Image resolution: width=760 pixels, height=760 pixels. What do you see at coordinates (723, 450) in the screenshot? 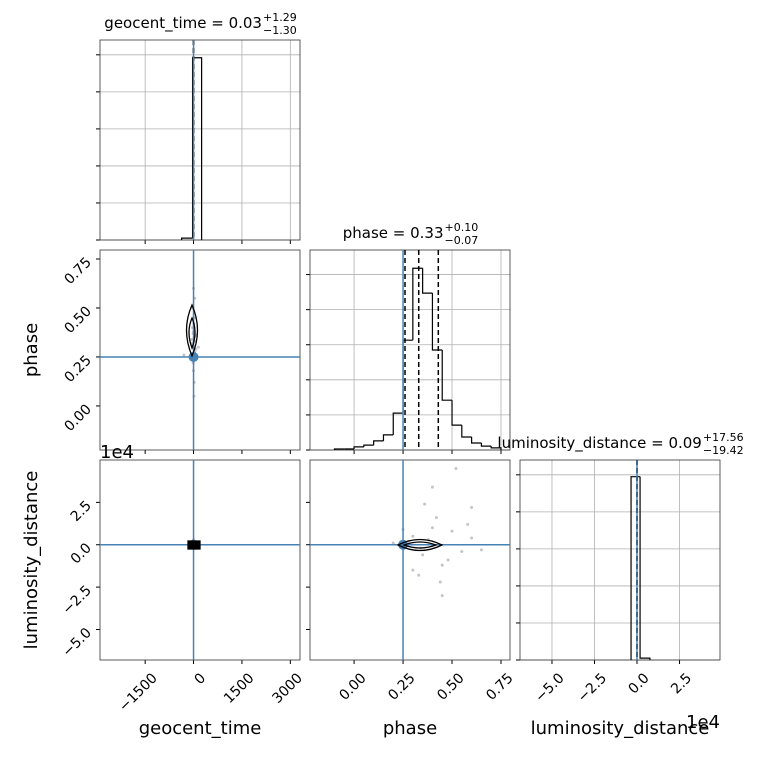
I see `title-lower: −19.42` at bounding box center [723, 450].